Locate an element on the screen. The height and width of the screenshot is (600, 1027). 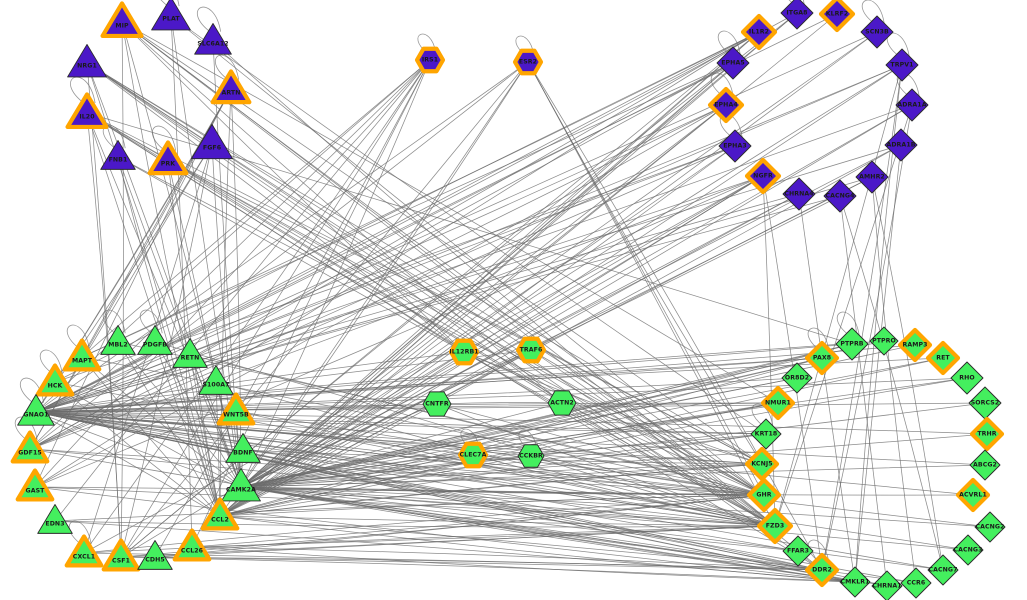
graph-node-bdnf: BDNF is located at coordinates (243, 450).